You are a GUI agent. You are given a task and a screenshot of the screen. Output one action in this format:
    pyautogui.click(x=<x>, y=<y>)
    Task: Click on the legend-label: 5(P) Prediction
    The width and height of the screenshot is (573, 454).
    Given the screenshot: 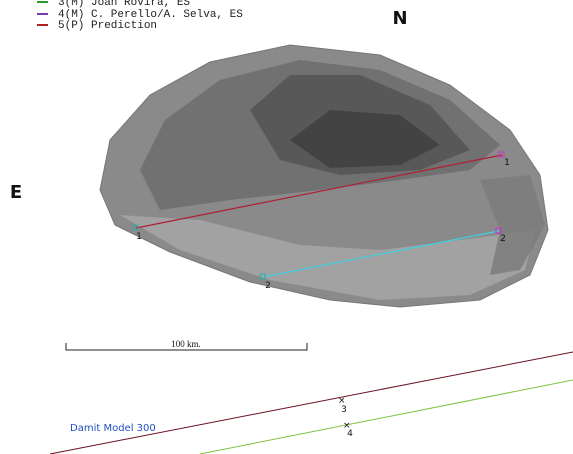 What is the action you would take?
    pyautogui.click(x=107, y=26)
    